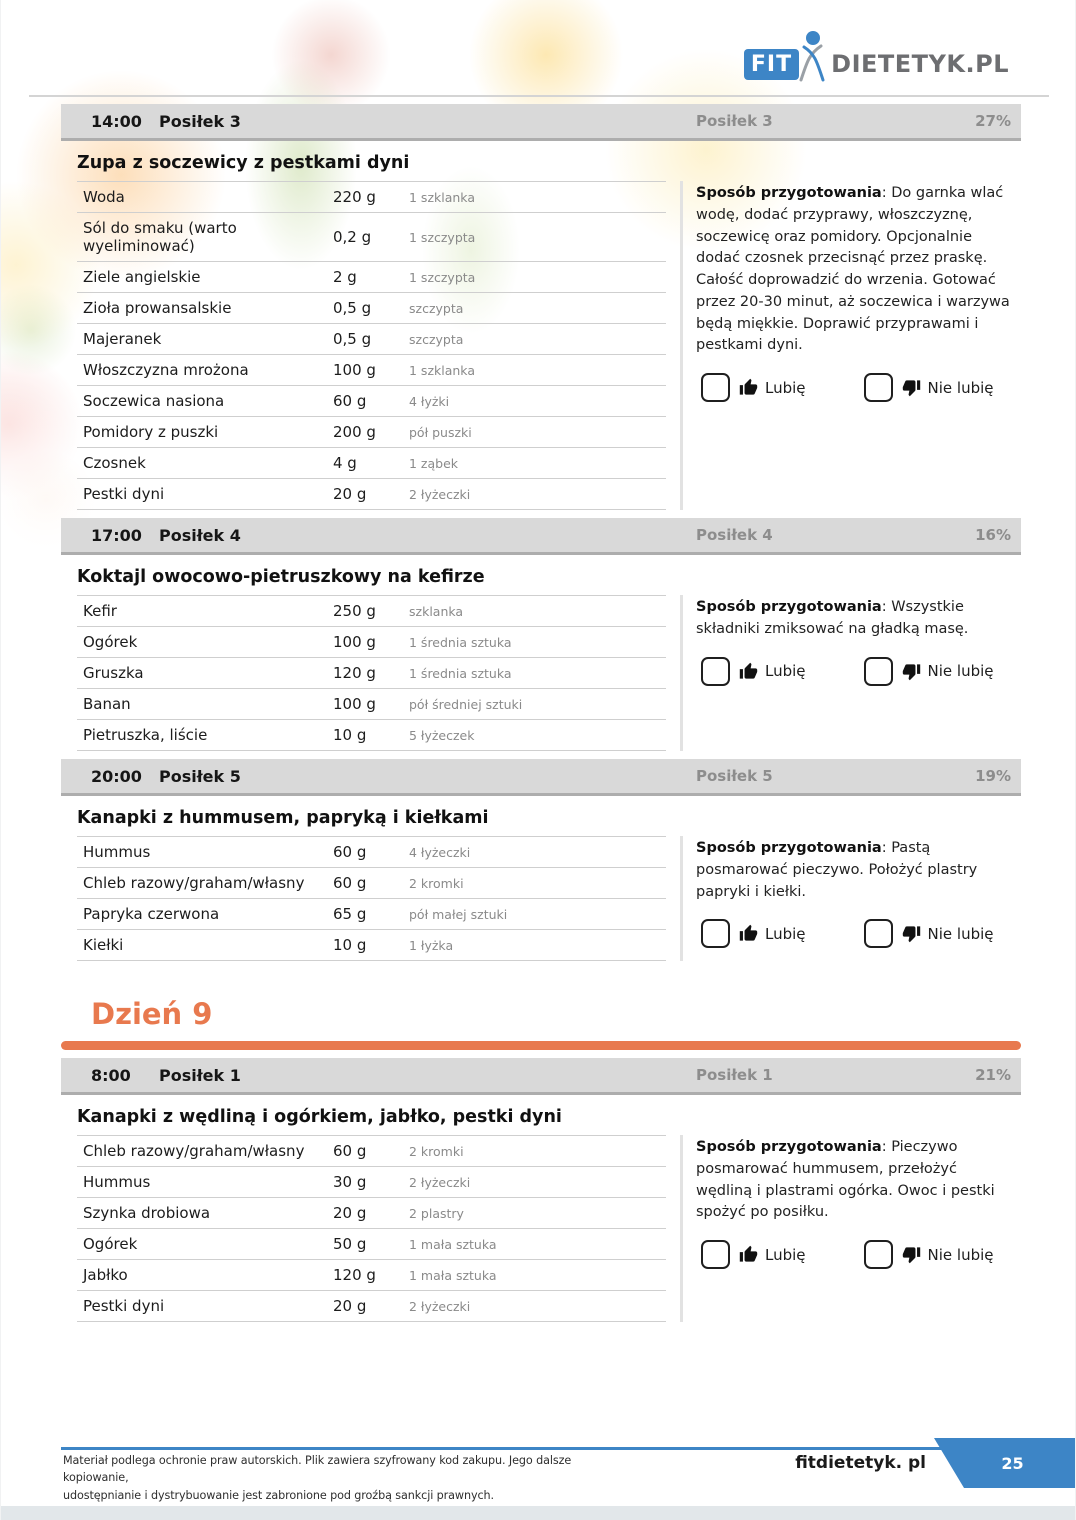 The image size is (1076, 1520). I want to click on ingredient-amount: 0,2 g, so click(352, 237).